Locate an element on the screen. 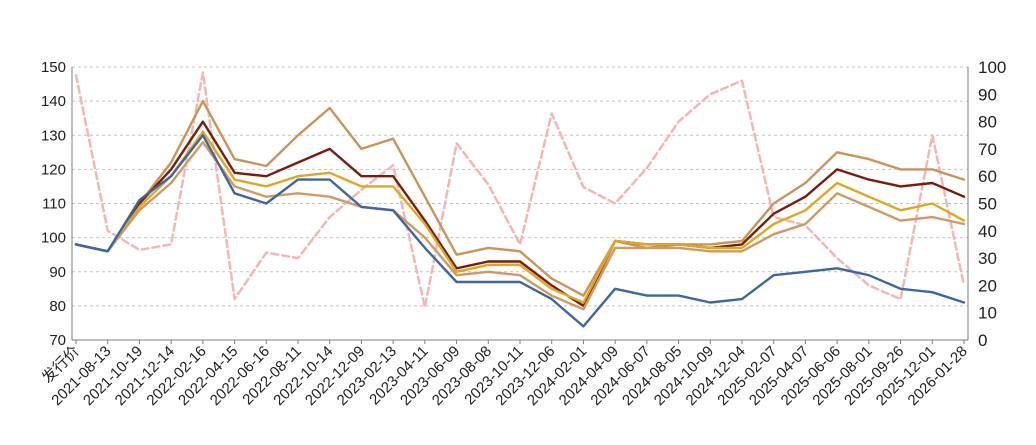  y-right-tick-label: 0 is located at coordinates (982, 340).